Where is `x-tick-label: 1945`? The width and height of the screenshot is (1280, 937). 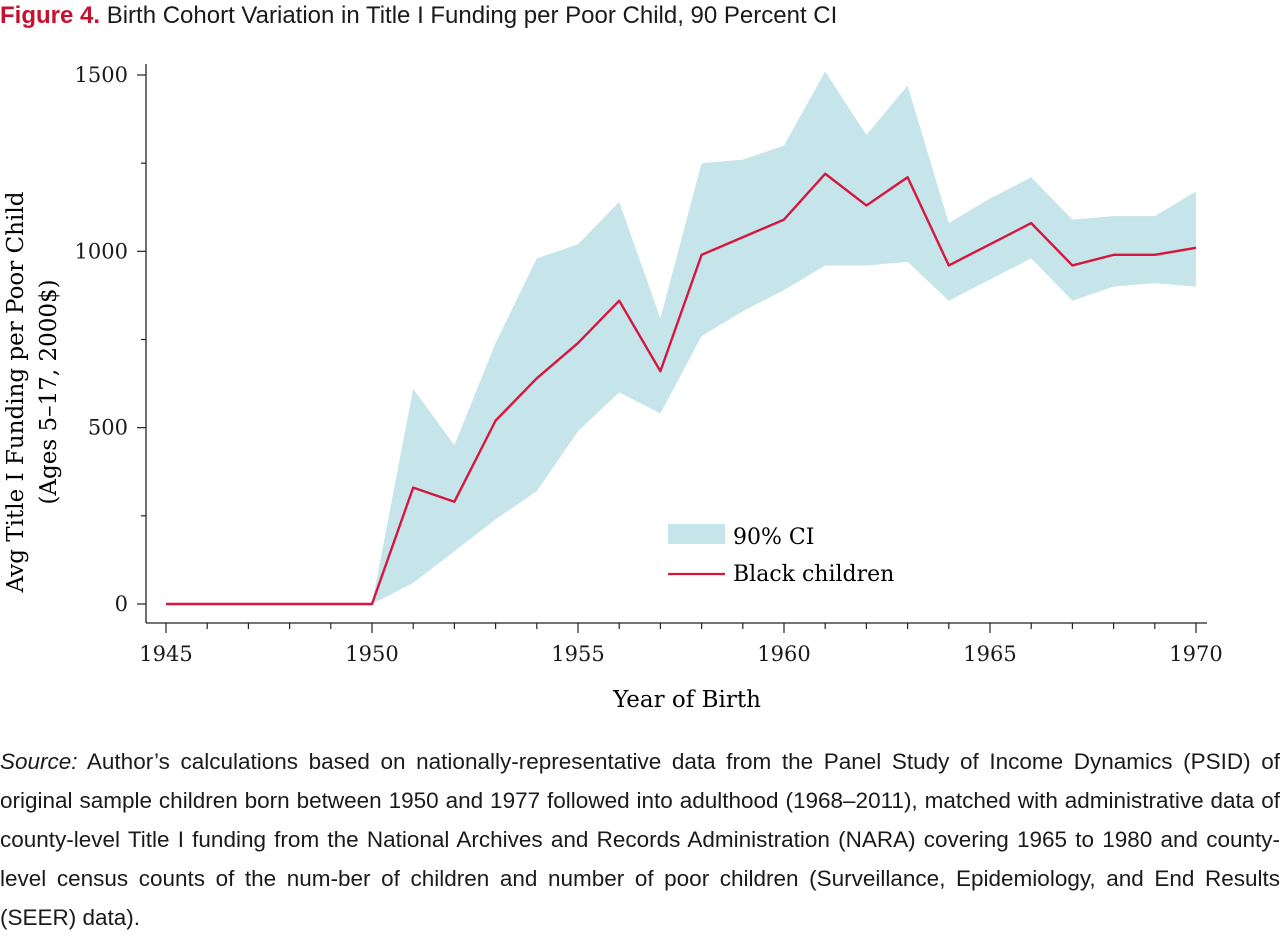 x-tick-label: 1945 is located at coordinates (165, 654).